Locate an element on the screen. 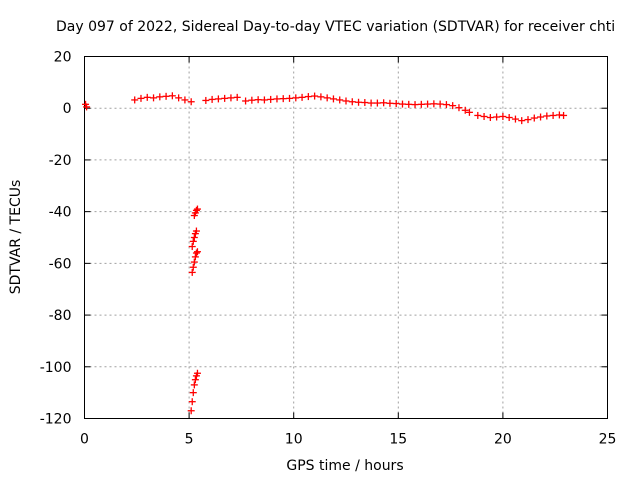 The image size is (640, 480). x-axis-label: GPS time / hours is located at coordinates (344, 466).